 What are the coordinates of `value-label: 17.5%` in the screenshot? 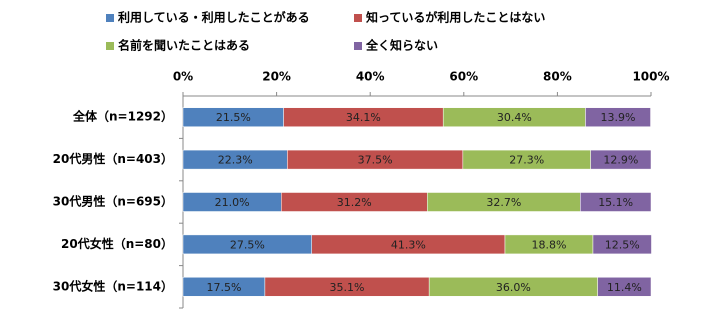 It's located at (223, 287).